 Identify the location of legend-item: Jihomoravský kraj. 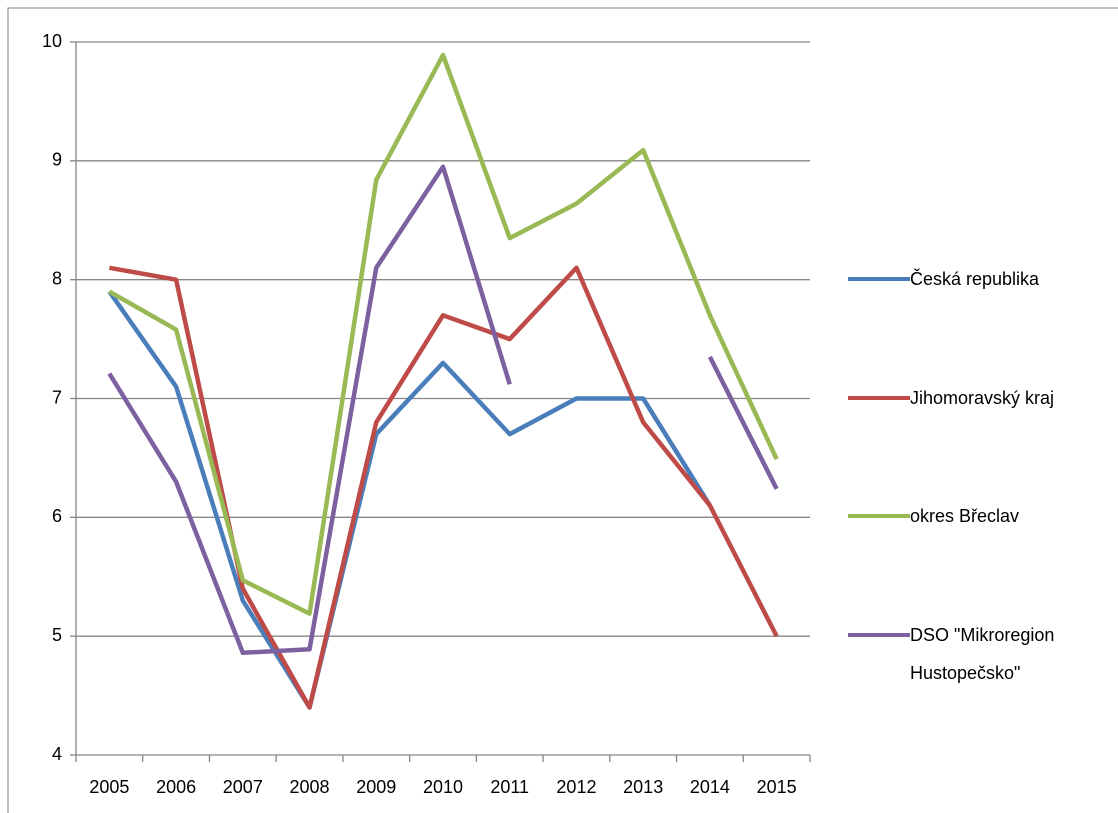
(954, 398).